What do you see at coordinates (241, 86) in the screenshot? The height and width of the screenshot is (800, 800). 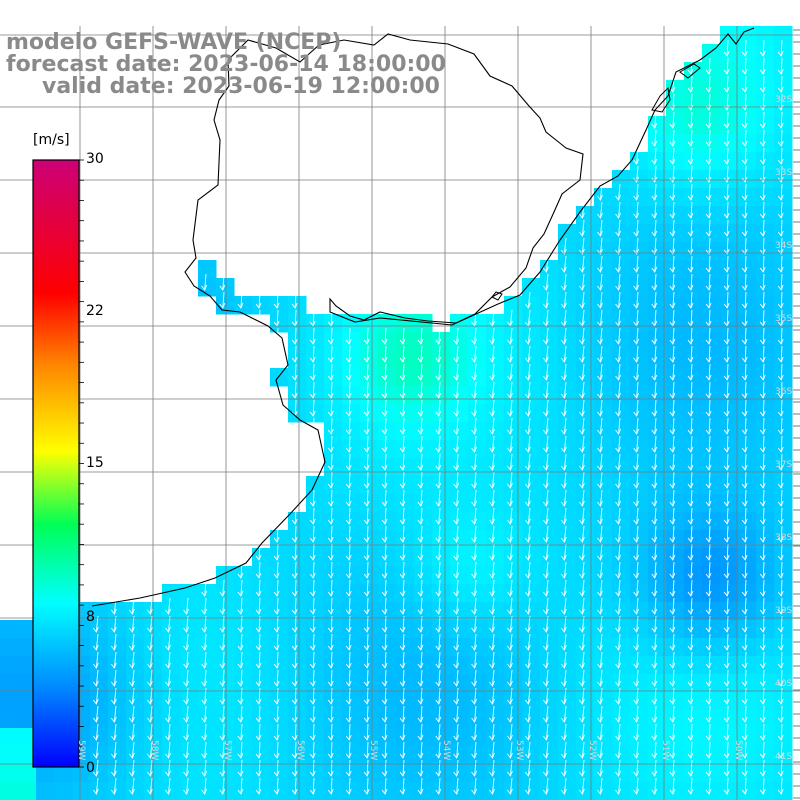 I see `valid-date: valid date: 2023-06-19 12:00:00` at bounding box center [241, 86].